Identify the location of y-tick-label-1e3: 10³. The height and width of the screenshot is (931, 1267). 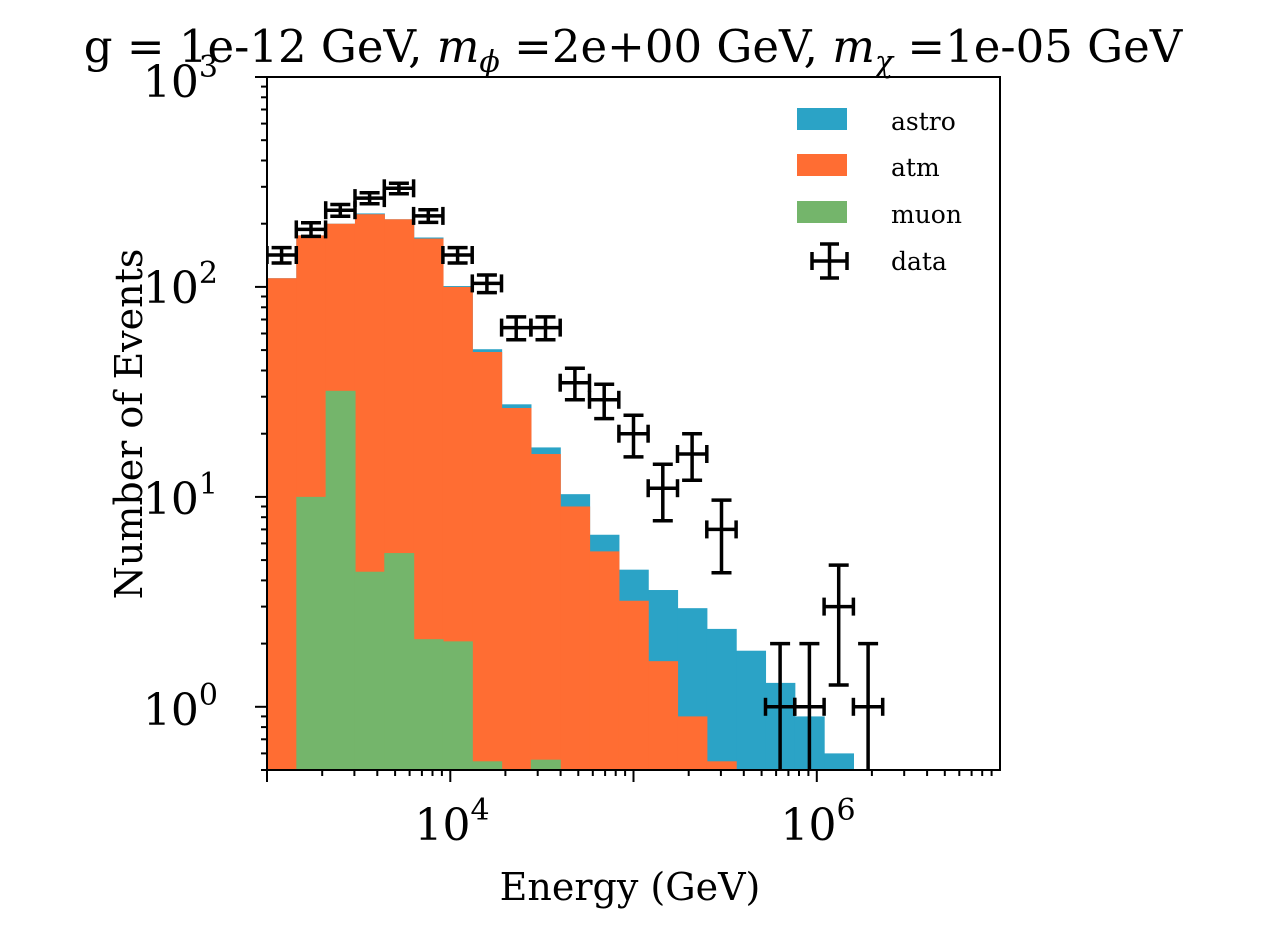
(180, 79).